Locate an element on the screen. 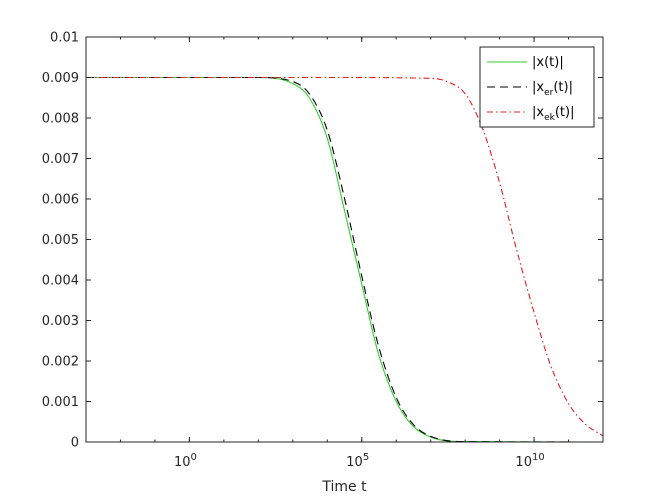  y-tick-label: 0.009 is located at coordinates (60, 78).